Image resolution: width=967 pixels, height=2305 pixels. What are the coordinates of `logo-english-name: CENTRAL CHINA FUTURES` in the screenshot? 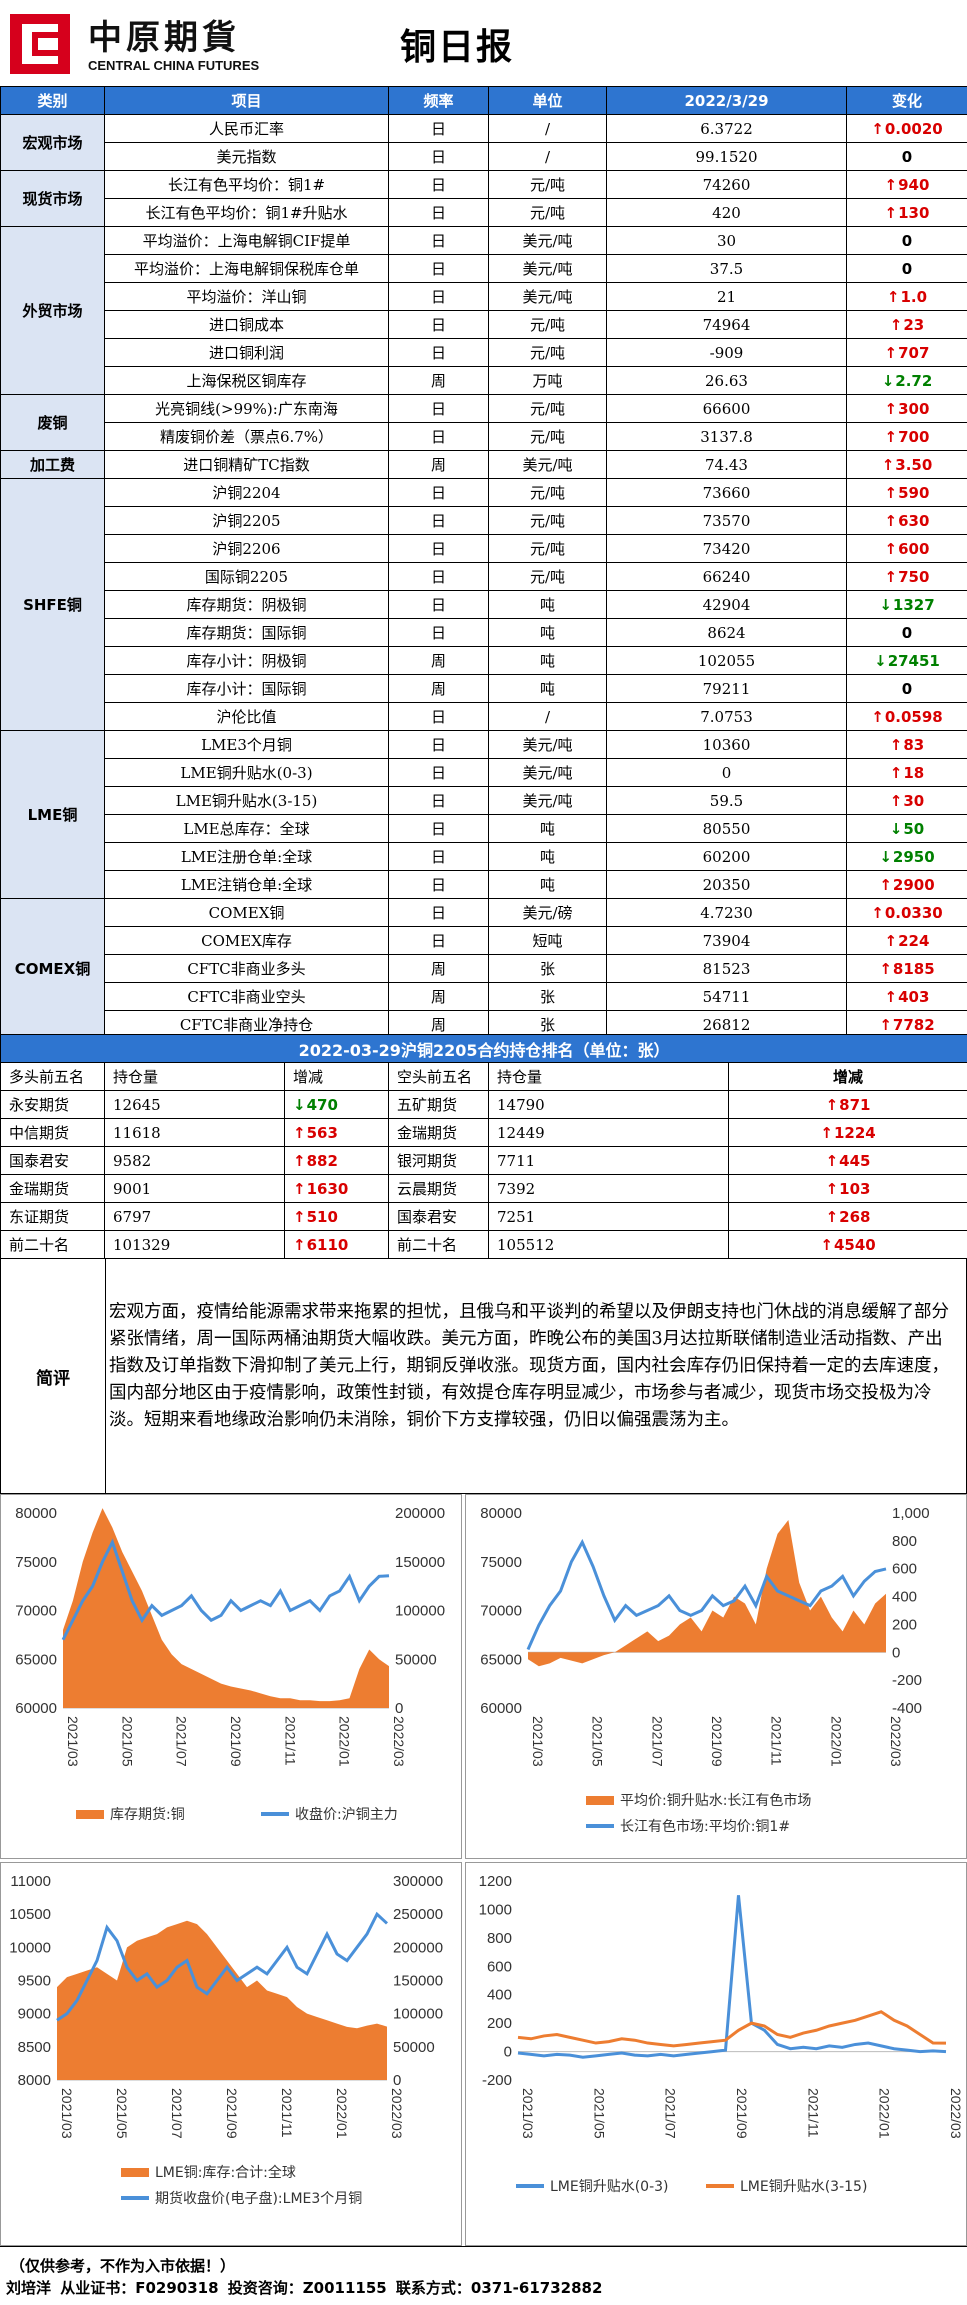 It's located at (173, 65).